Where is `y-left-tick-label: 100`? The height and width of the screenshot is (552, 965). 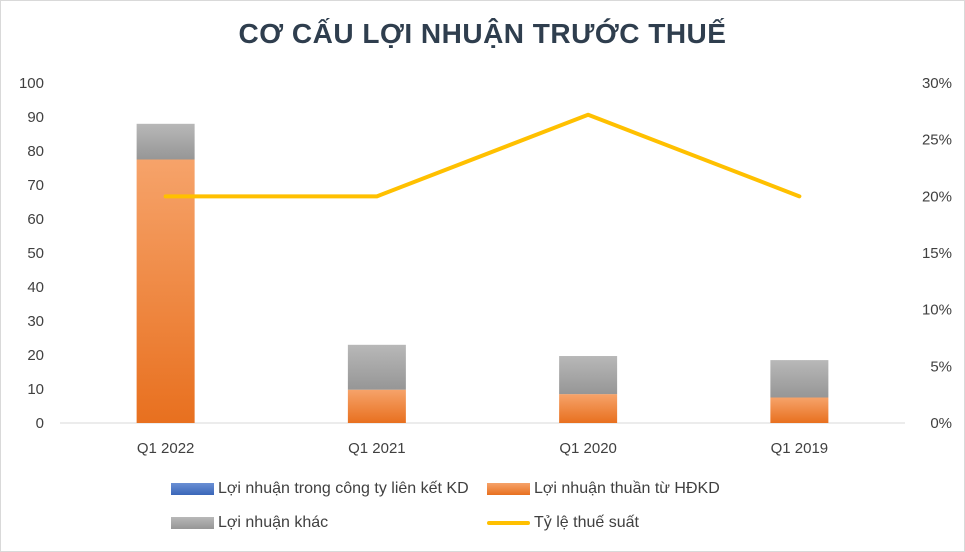
y-left-tick-label: 100 is located at coordinates (31, 83).